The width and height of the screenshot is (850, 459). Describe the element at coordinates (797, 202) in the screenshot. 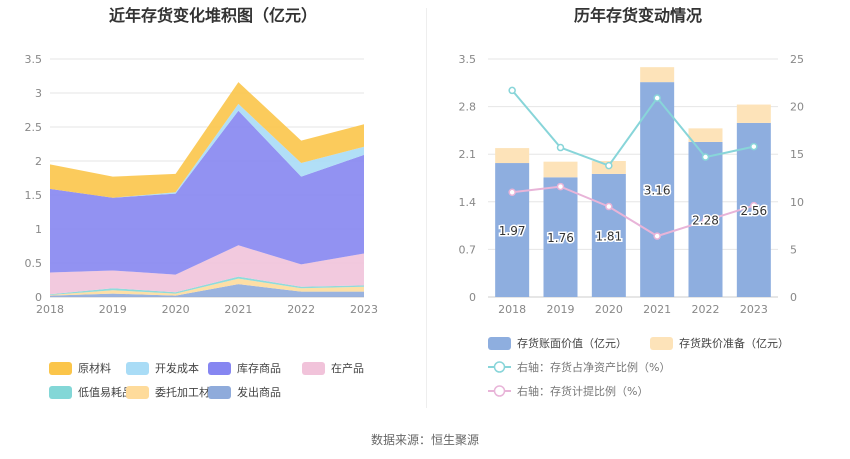

I see `y2-tick-label: 10` at that location.